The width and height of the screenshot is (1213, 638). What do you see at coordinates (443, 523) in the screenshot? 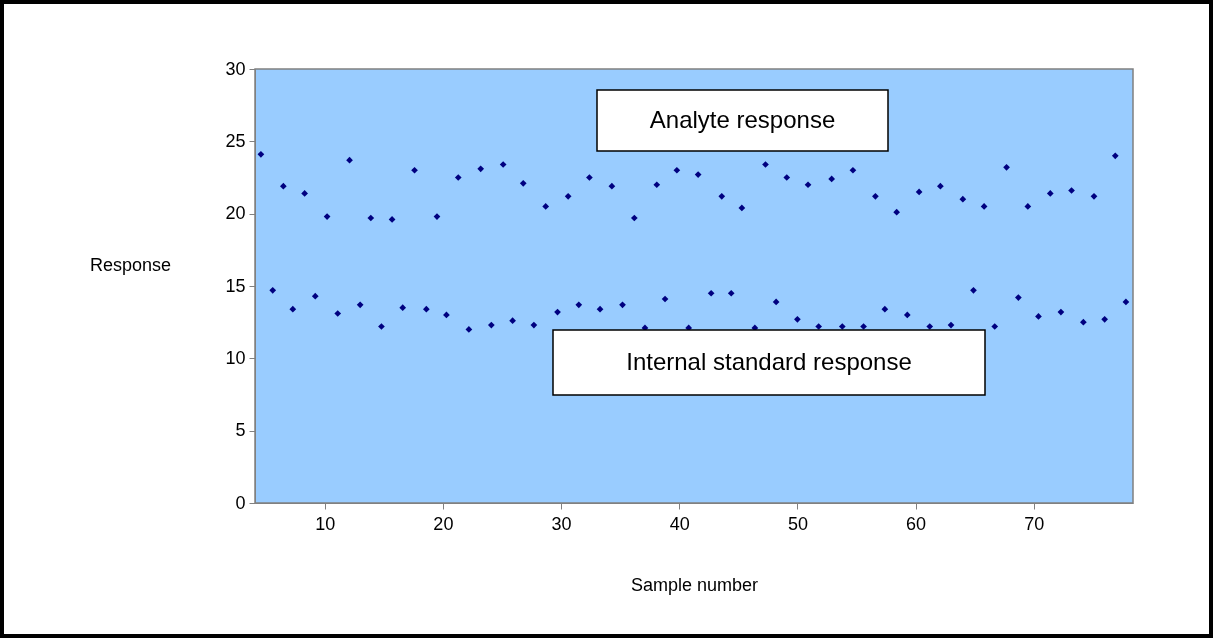
I see `x-tick-label: 20` at bounding box center [443, 523].